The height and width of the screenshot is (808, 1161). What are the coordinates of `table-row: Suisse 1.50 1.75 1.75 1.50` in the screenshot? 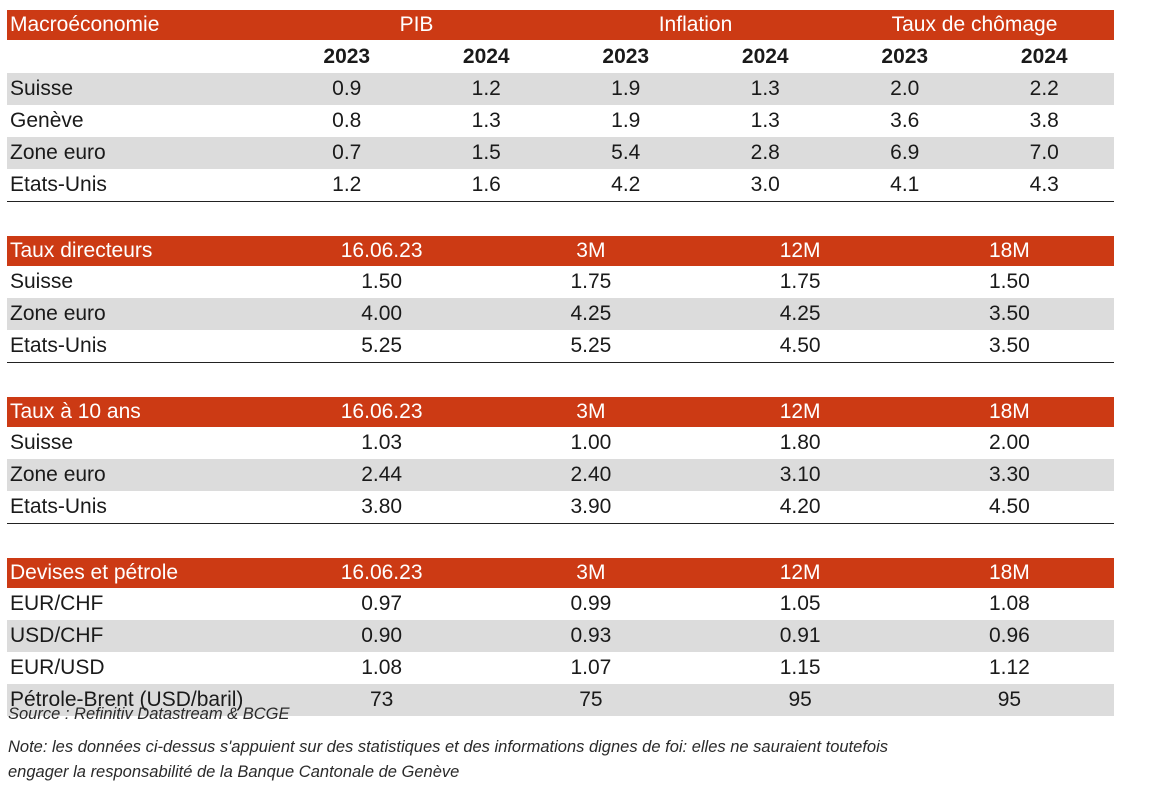 It's located at (560, 282).